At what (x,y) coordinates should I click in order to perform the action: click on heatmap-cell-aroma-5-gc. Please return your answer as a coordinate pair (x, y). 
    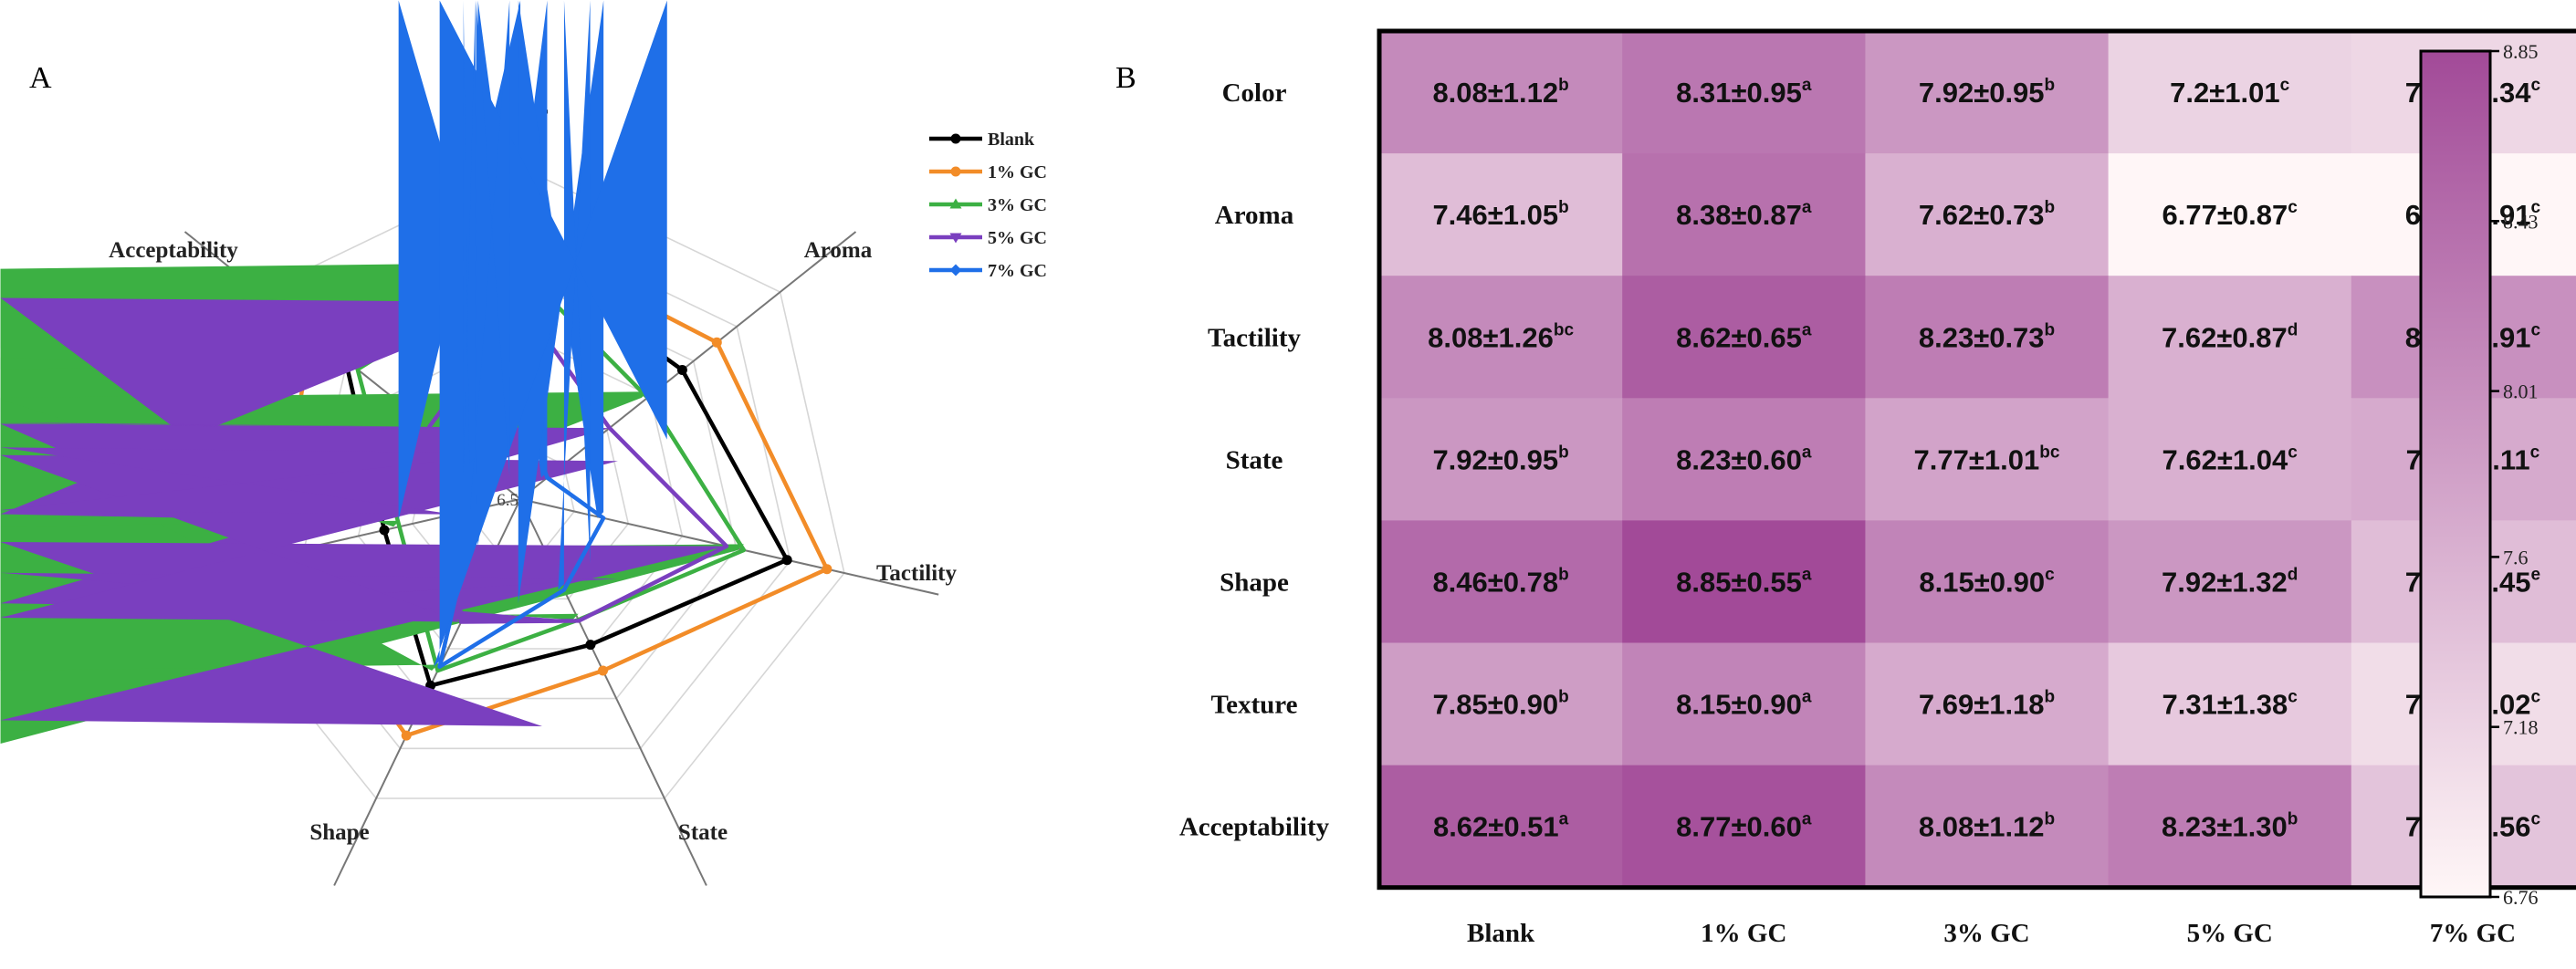
    Looking at the image, I should click on (2230, 214).